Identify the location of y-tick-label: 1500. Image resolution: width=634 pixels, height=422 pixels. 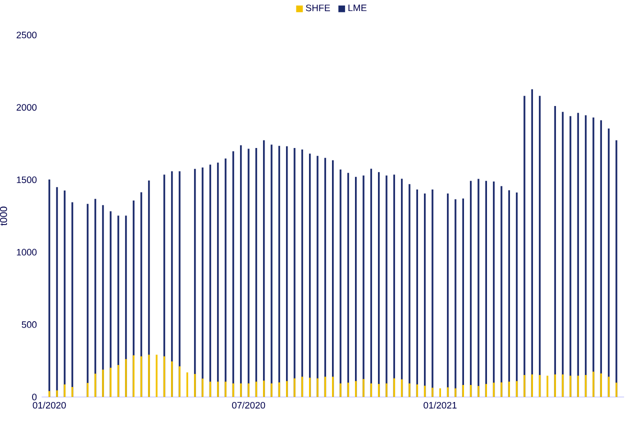
(26, 180).